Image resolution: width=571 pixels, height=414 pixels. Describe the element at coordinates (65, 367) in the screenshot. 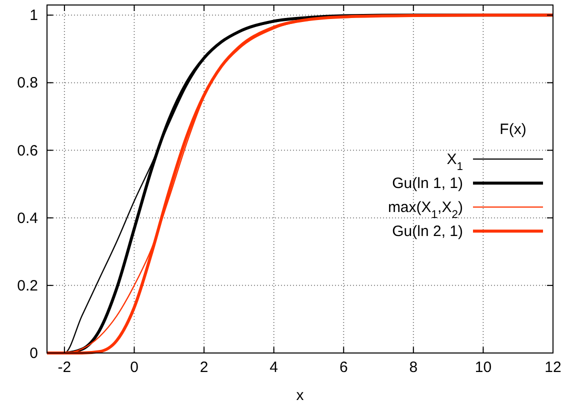

I see `x-tick-label: -2` at that location.